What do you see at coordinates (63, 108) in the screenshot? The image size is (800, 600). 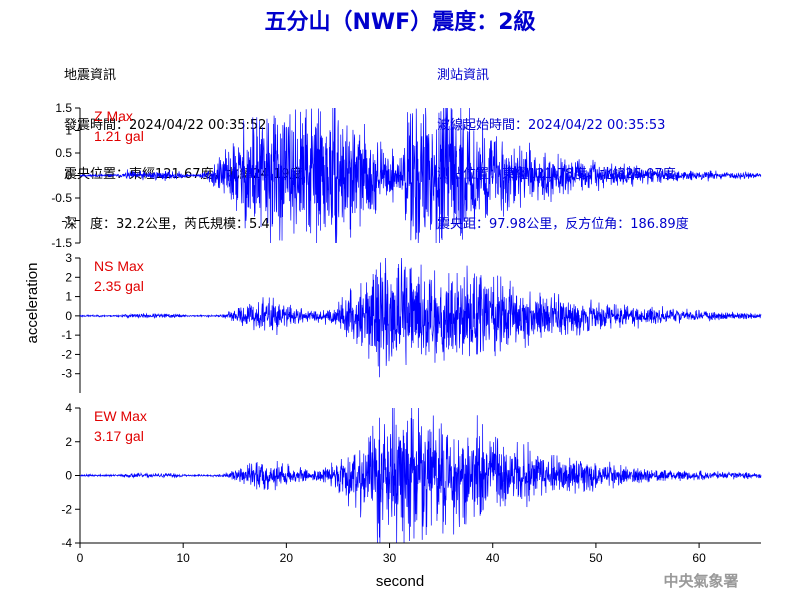 I see `y-tick-label: 1.5` at bounding box center [63, 108].